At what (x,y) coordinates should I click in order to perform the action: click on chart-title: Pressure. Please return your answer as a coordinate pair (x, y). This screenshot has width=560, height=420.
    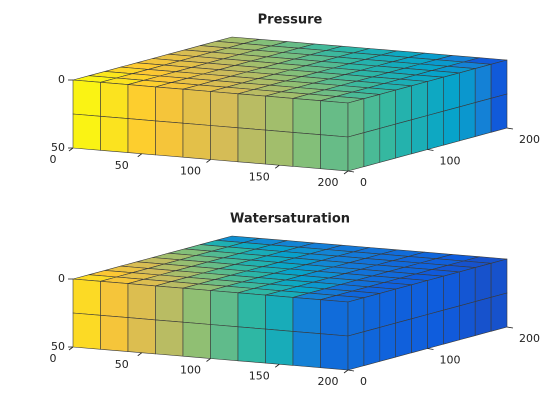
    Looking at the image, I should click on (290, 20).